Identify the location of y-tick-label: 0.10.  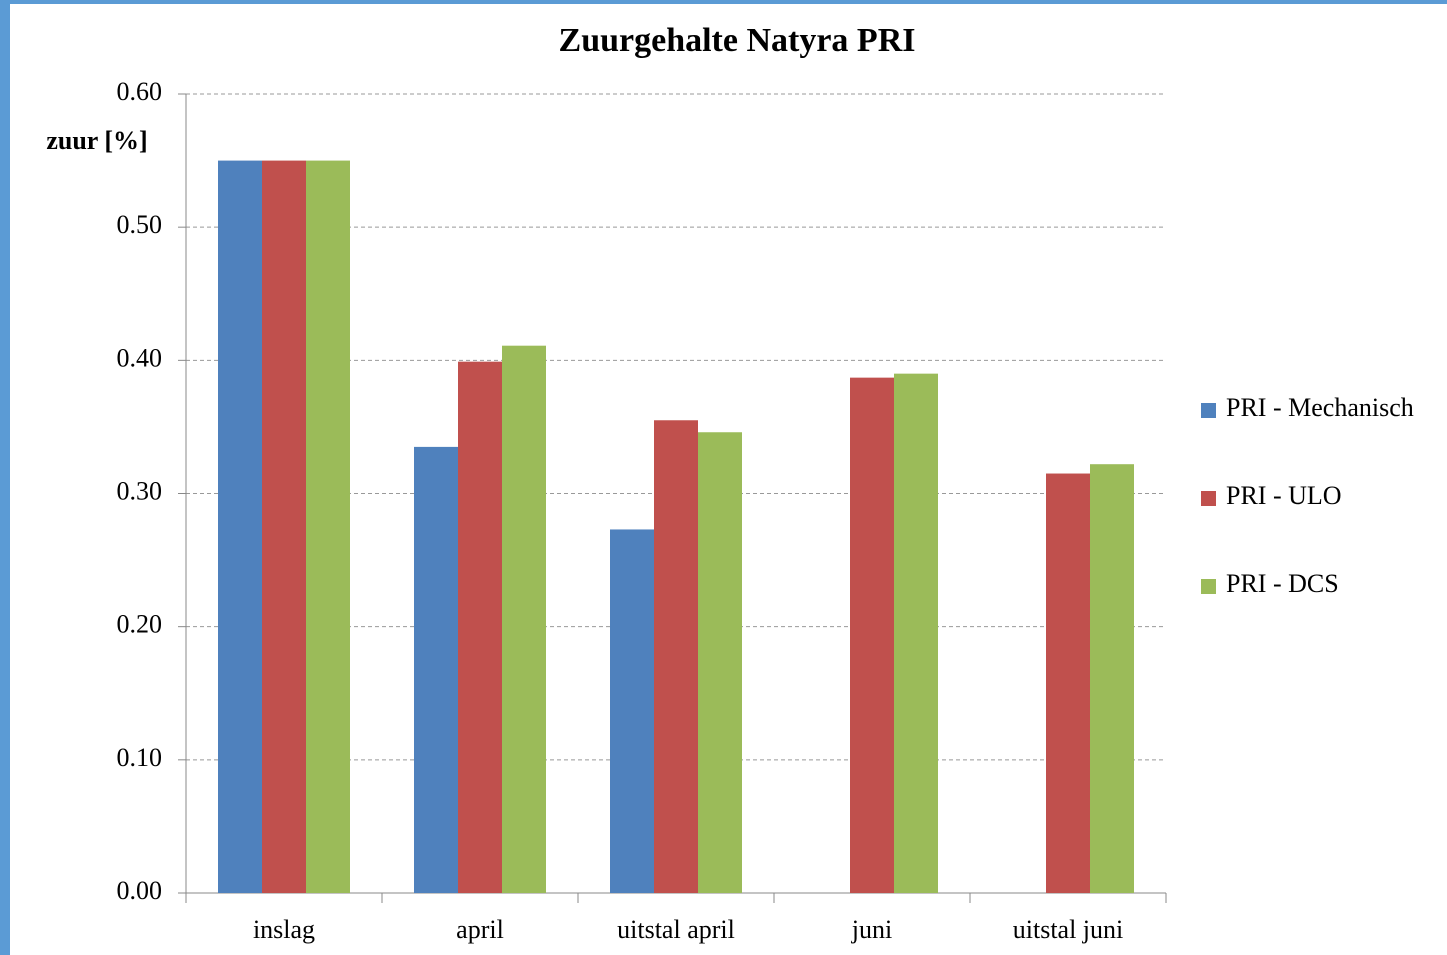
(140, 757).